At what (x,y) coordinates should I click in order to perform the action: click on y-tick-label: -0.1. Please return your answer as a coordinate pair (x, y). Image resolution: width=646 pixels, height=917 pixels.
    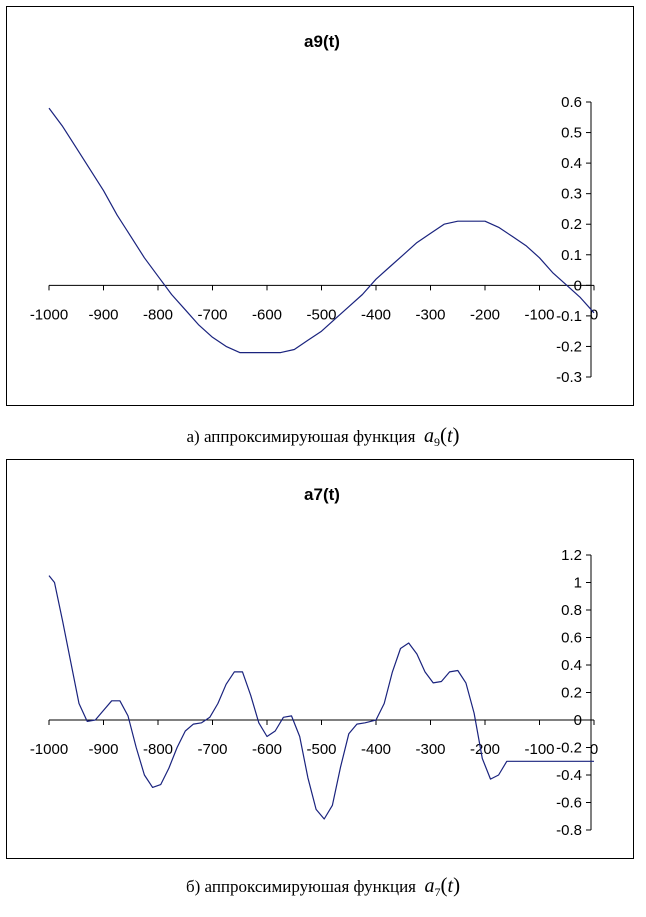
    Looking at the image, I should click on (569, 316).